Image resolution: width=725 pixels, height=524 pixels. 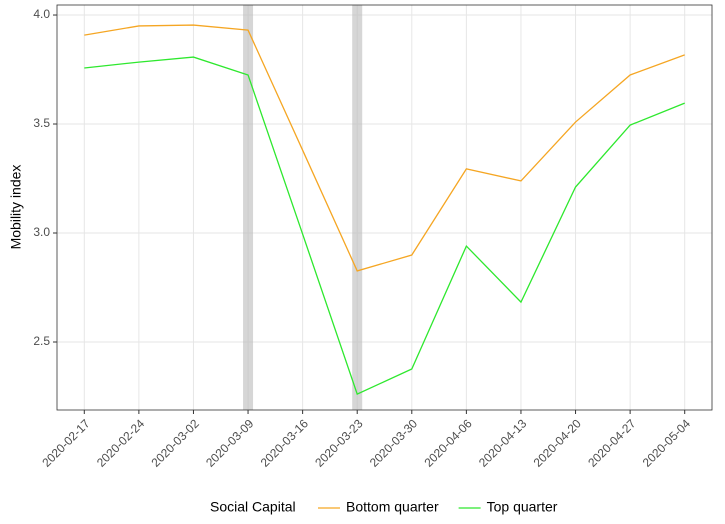 I want to click on x-tick-label: 2020-02-17, so click(x=66, y=443).